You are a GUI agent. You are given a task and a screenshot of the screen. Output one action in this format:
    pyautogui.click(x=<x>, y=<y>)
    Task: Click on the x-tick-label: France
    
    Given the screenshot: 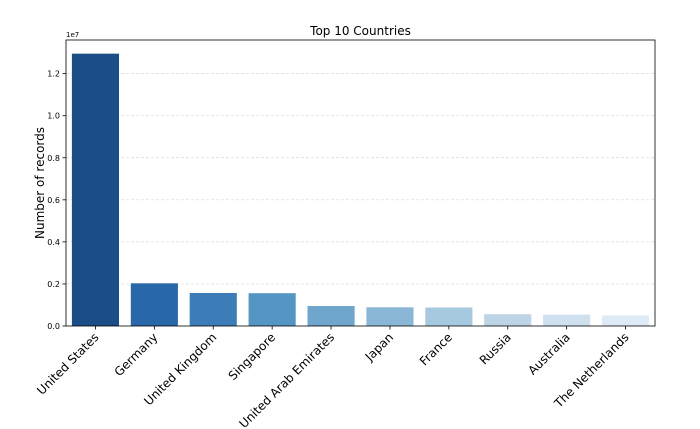 What is the action you would take?
    pyautogui.click(x=436, y=349)
    